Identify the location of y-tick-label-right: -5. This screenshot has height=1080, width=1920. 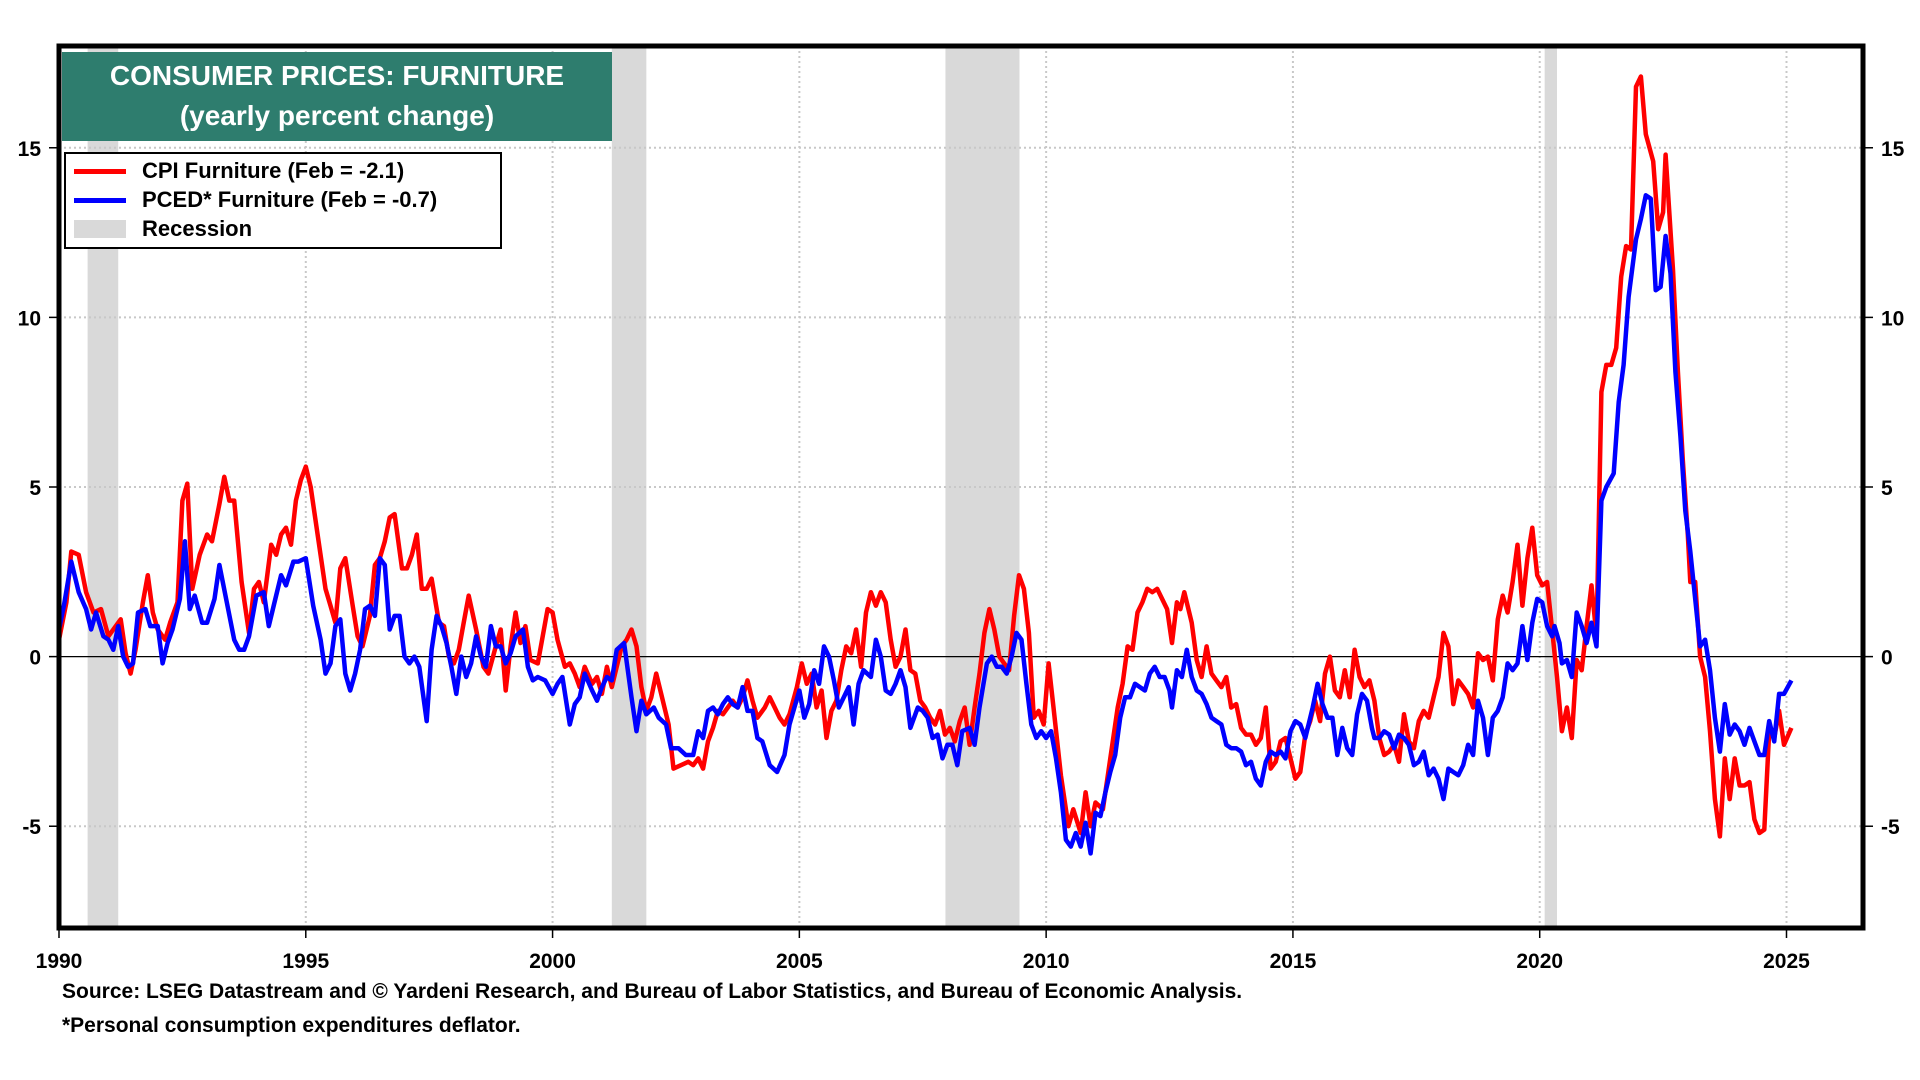
(1890, 827).